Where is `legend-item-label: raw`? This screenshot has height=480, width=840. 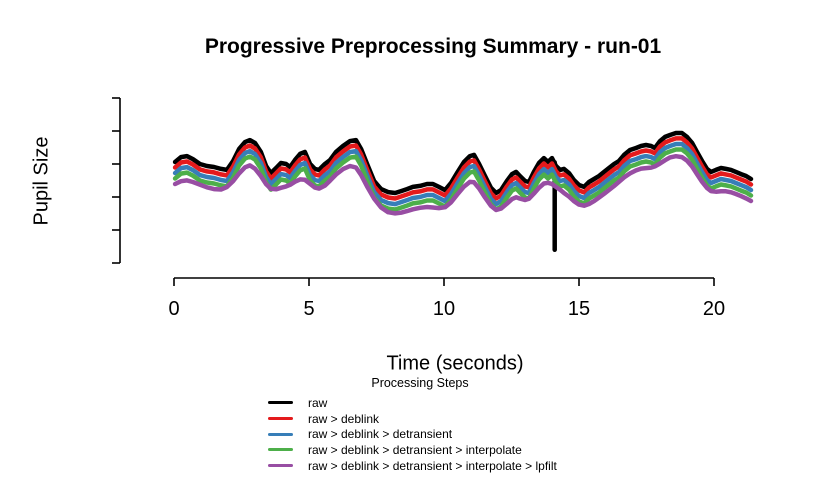
legend-item-label: raw is located at coordinates (318, 402).